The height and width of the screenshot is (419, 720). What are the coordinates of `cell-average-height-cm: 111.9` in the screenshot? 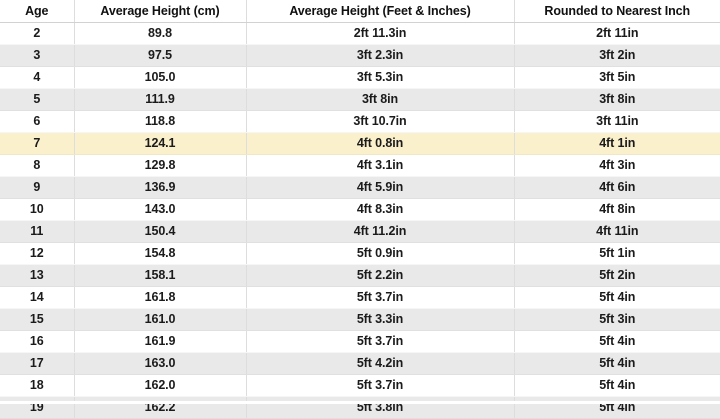 It's located at (159, 99).